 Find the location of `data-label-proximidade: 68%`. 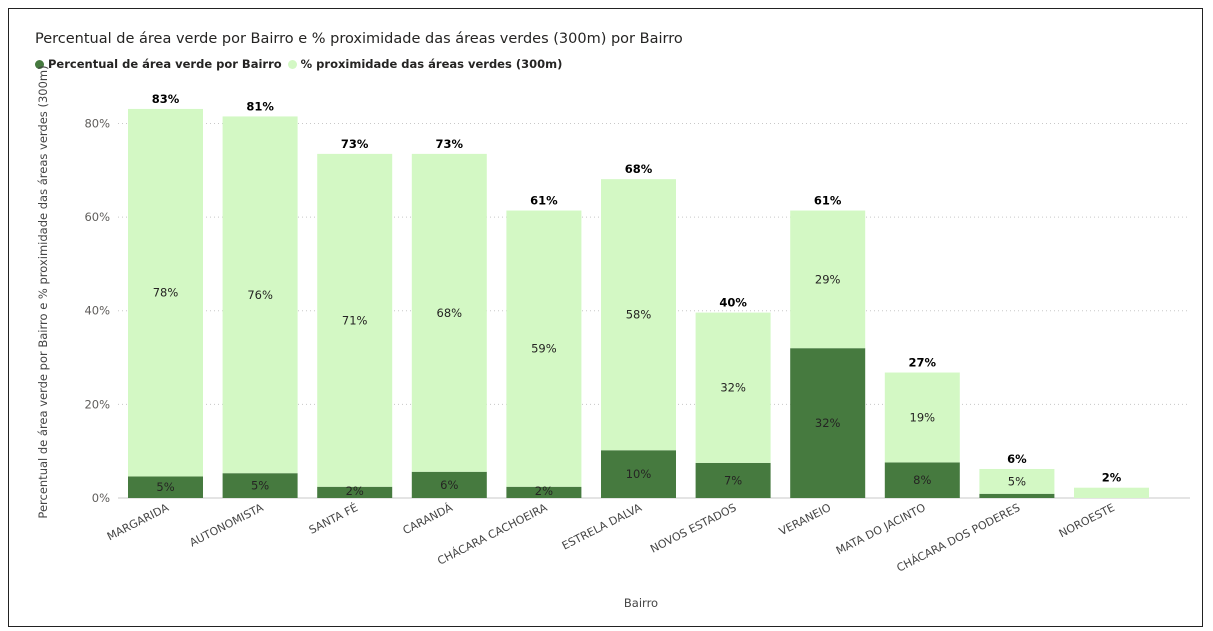

data-label-proximidade: 68% is located at coordinates (450, 313).